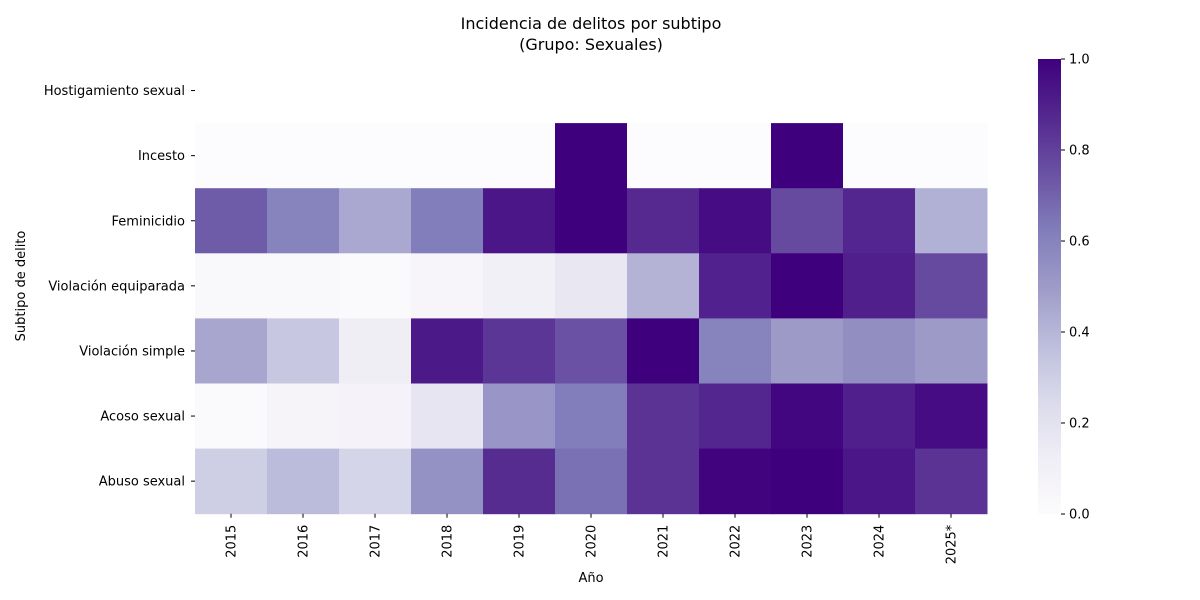 The image size is (1200, 600). What do you see at coordinates (664, 541) in the screenshot?
I see `x-tick-label: 2021` at bounding box center [664, 541].